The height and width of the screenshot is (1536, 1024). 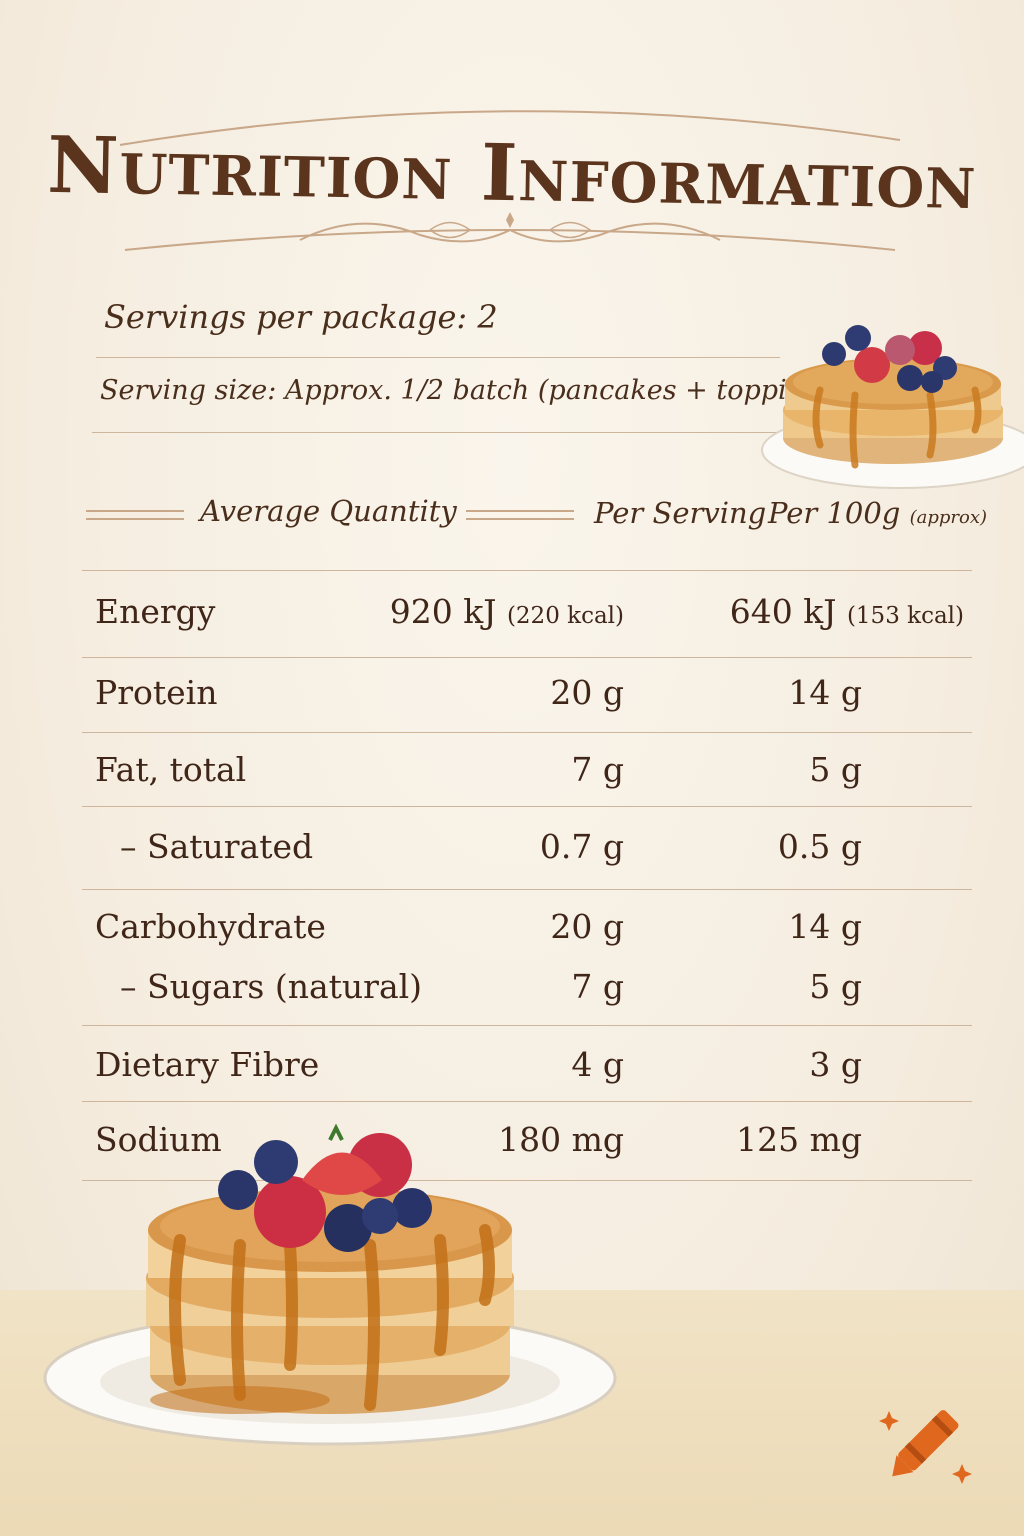 What do you see at coordinates (587, 926) in the screenshot?
I see `carbohydrate-per-serving: 20 g` at bounding box center [587, 926].